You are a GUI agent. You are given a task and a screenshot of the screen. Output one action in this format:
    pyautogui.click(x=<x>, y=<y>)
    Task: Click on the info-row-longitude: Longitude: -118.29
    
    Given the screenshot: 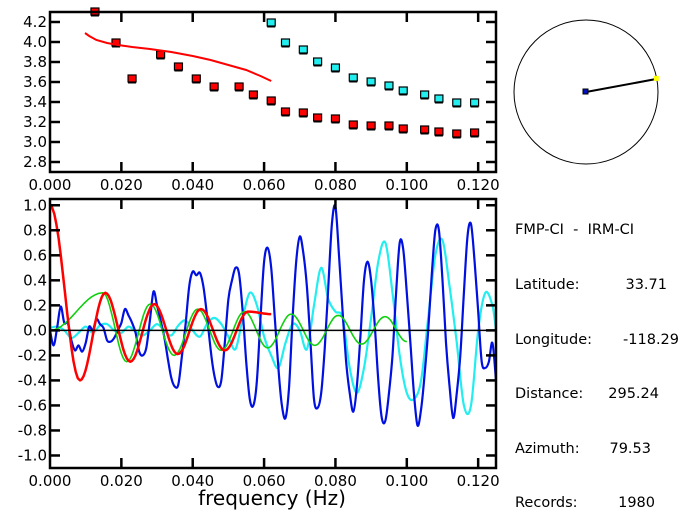 What is the action you would take?
    pyautogui.click(x=597, y=340)
    